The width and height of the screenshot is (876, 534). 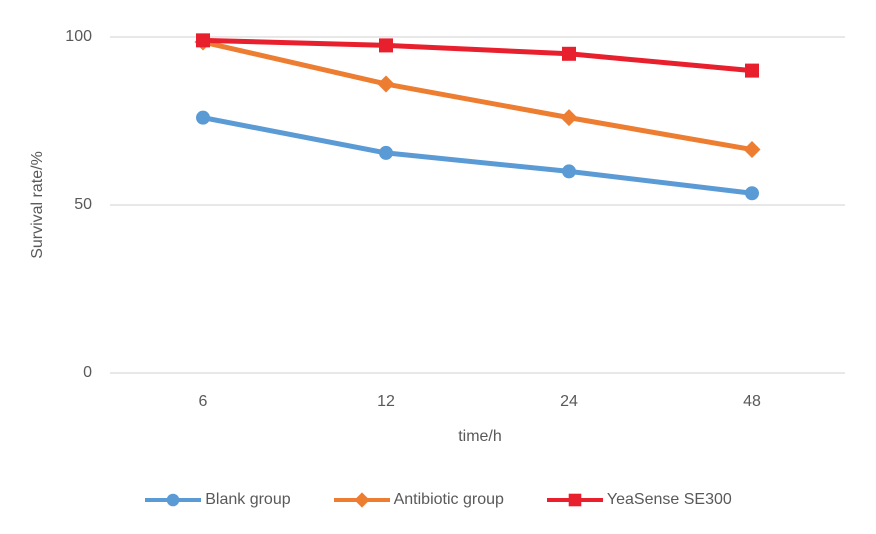 I want to click on legend-item-blank-group: Blank group, so click(x=217, y=500).